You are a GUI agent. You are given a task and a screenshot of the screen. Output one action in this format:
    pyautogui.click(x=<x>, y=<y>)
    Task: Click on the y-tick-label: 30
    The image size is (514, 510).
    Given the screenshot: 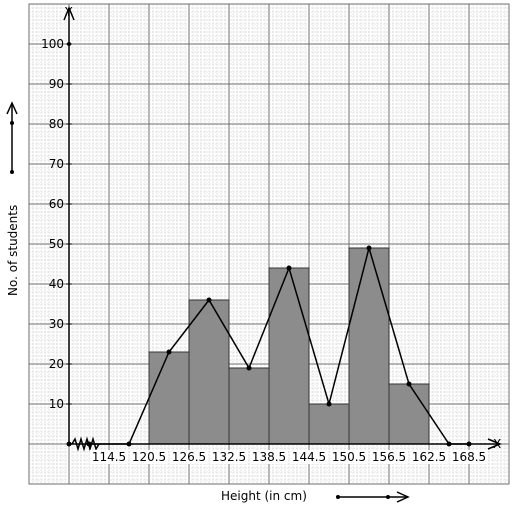 What is the action you would take?
    pyautogui.click(x=56, y=324)
    